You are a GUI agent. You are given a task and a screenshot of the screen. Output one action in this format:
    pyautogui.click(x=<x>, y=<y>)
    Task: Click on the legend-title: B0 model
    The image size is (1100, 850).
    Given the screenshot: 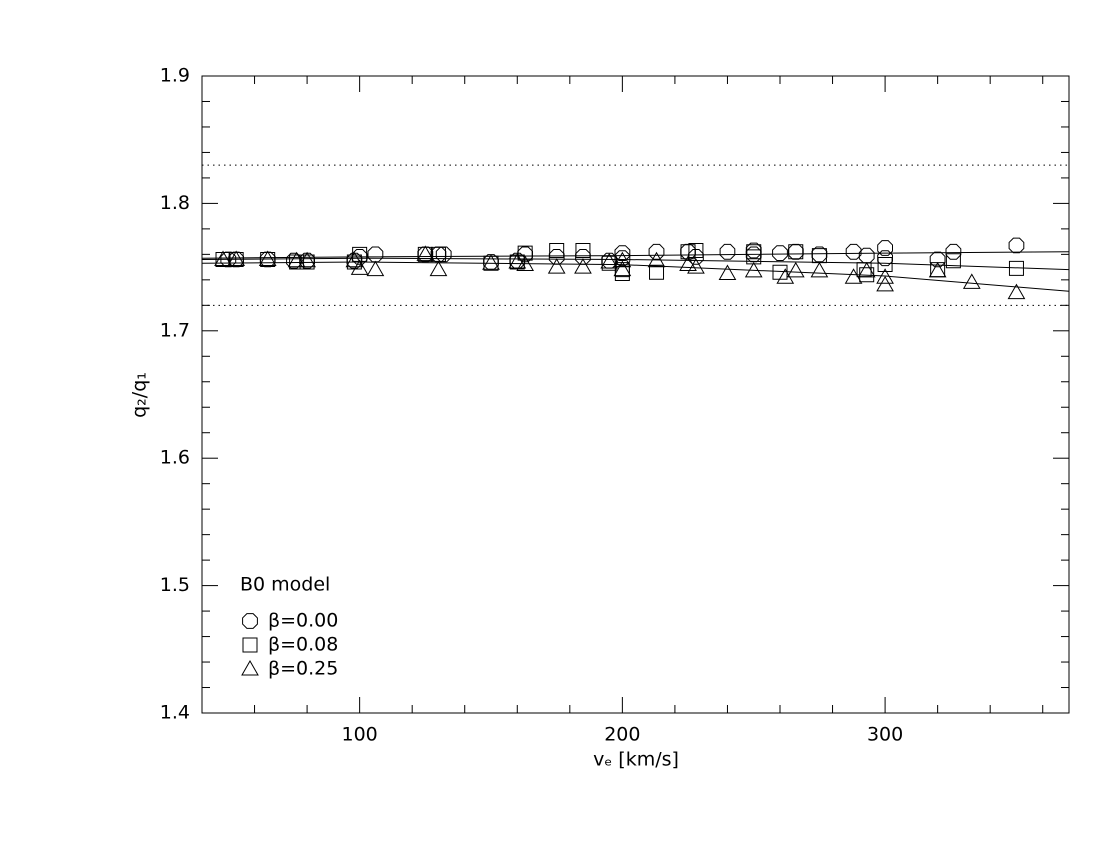 What is the action you would take?
    pyautogui.click(x=285, y=585)
    